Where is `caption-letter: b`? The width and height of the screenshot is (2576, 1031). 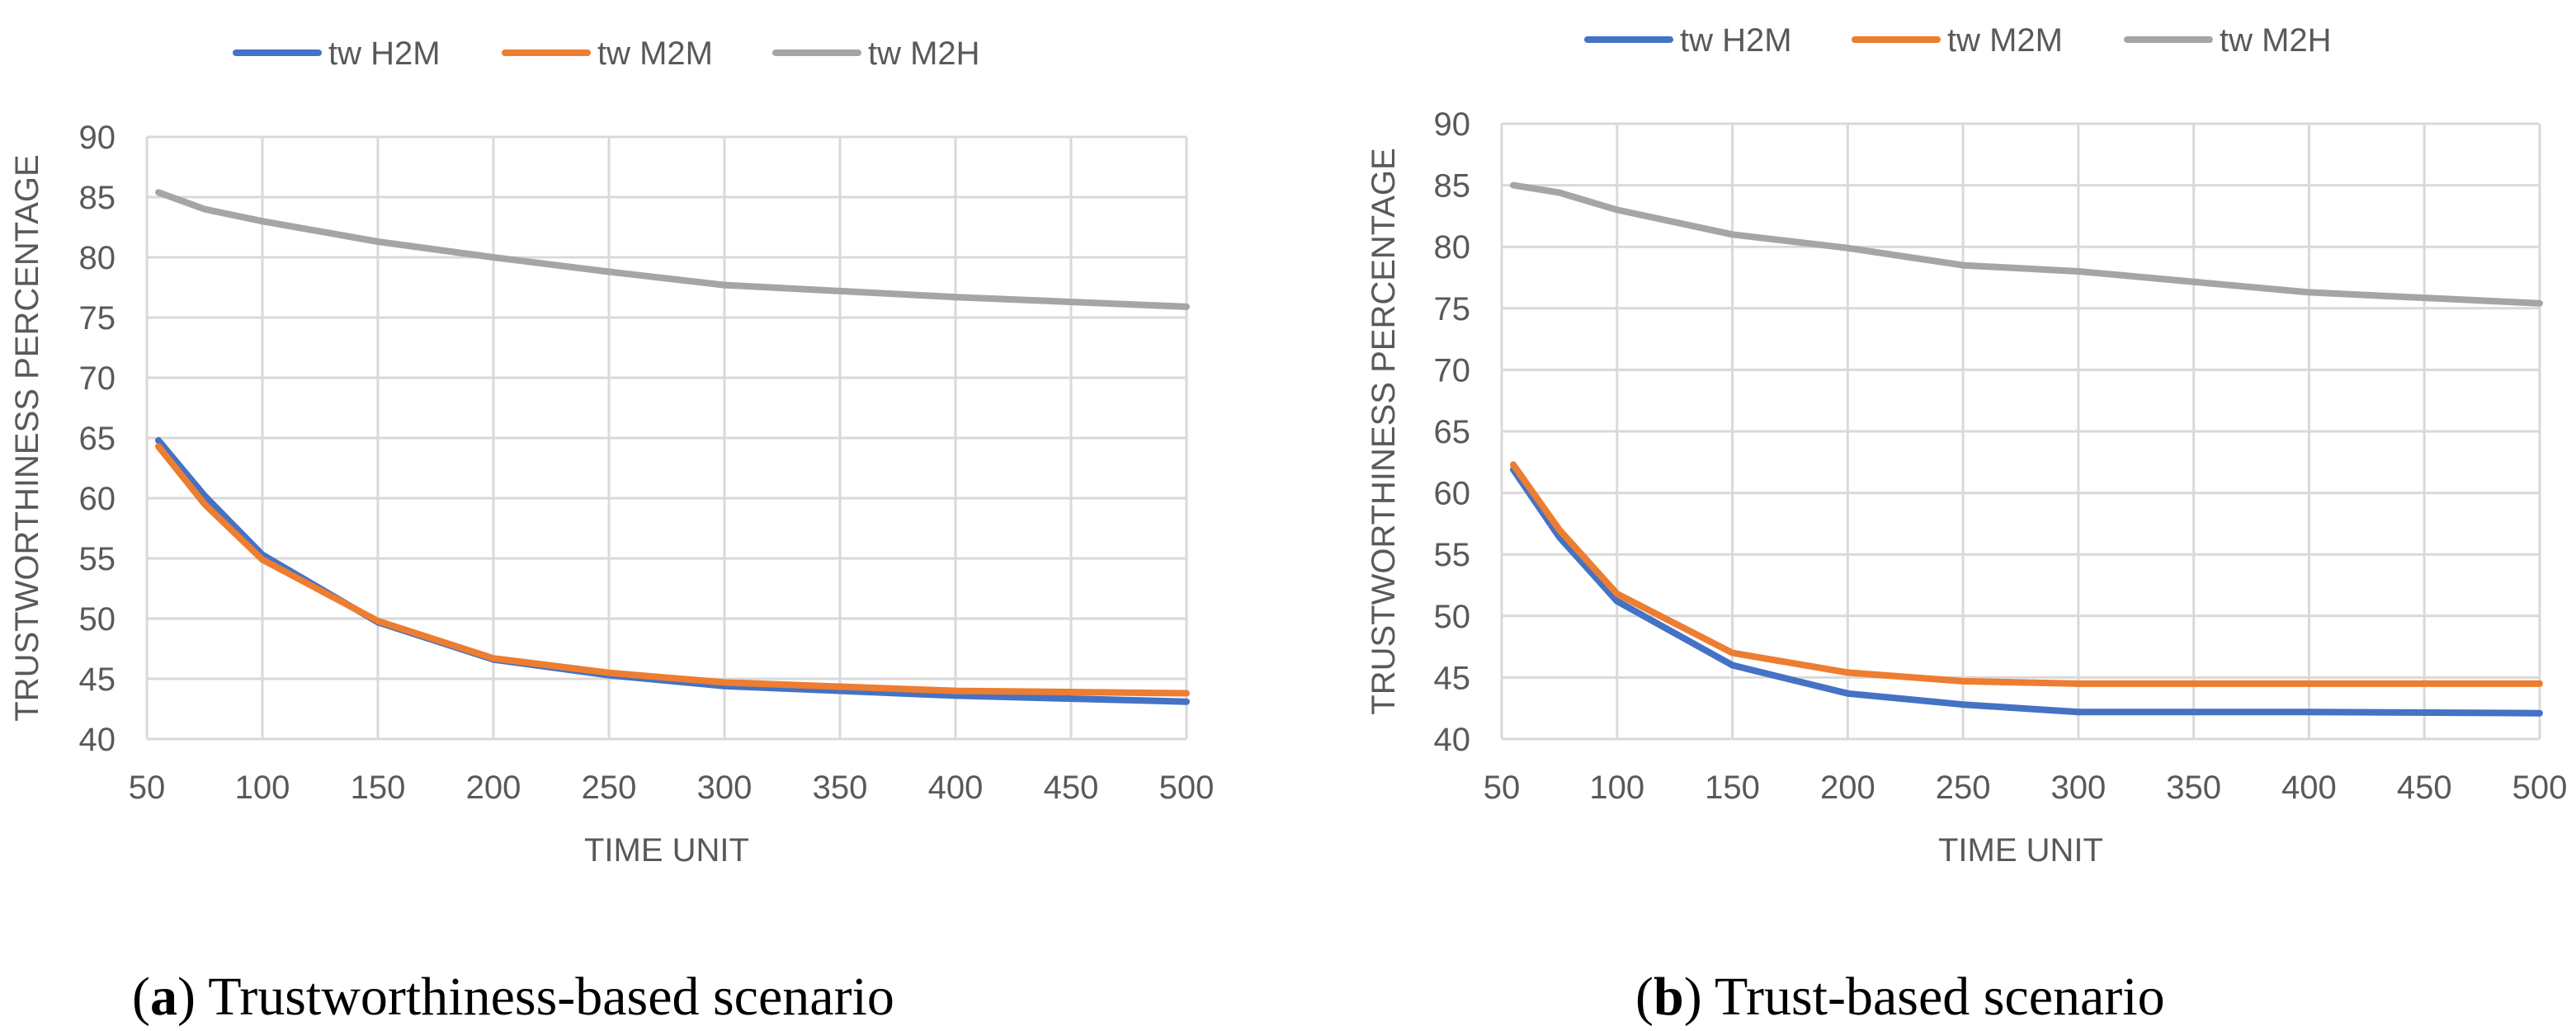
caption-letter: b is located at coordinates (1669, 997).